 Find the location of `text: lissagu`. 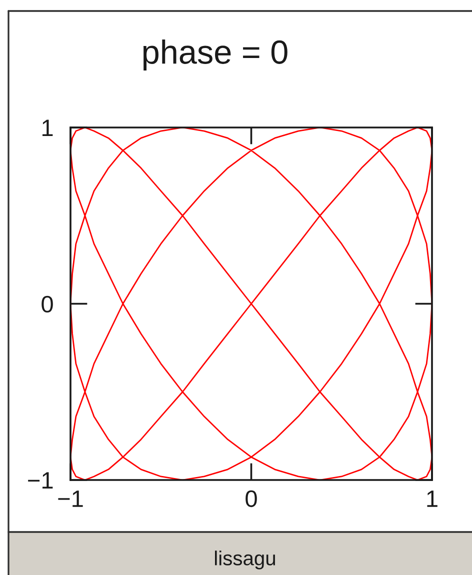

text: lissagu is located at coordinates (245, 560).